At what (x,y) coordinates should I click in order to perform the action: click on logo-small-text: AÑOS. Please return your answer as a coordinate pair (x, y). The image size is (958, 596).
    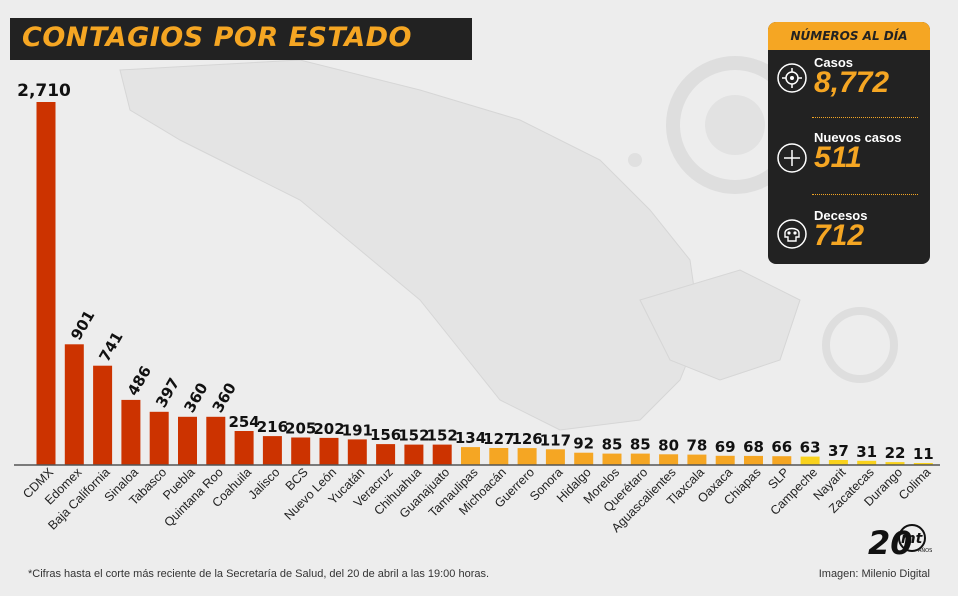
    Looking at the image, I should click on (925, 550).